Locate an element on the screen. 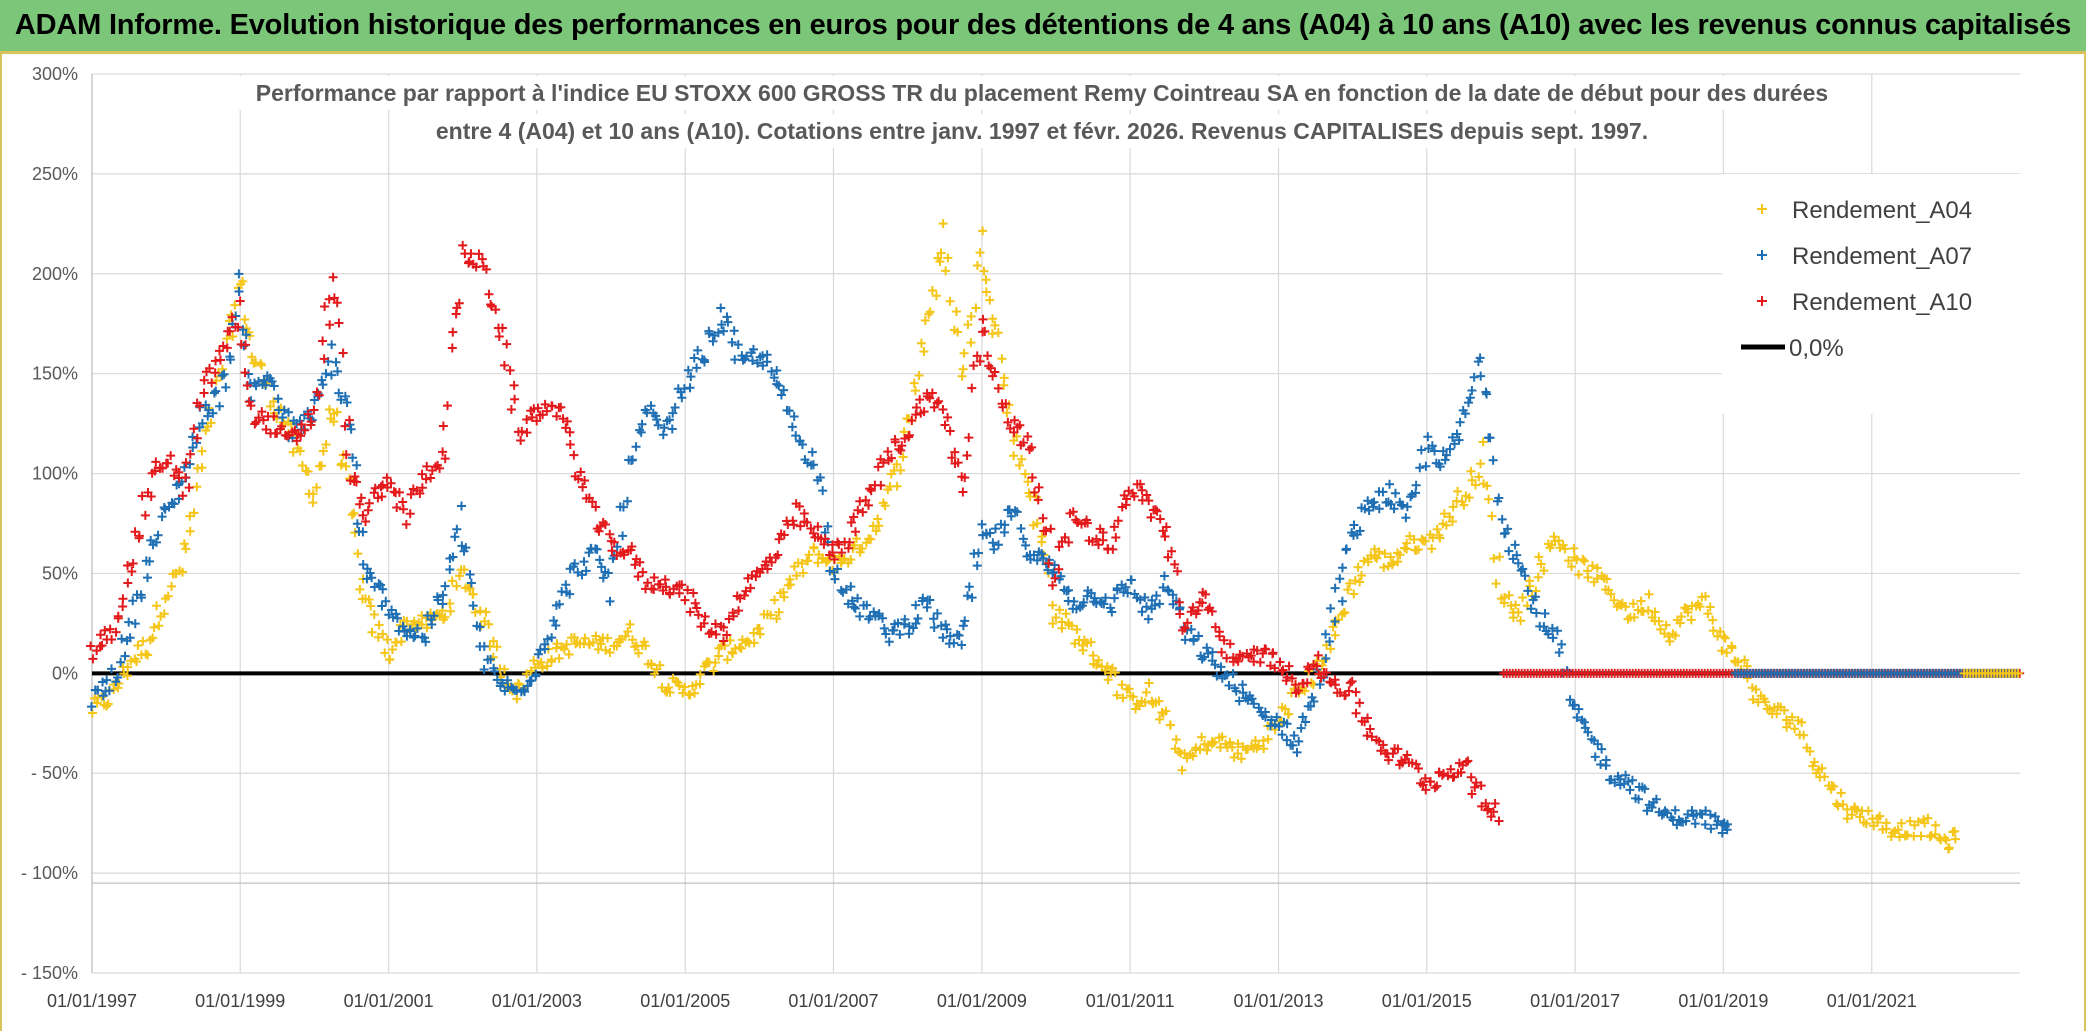 The height and width of the screenshot is (1031, 2086). x-tick-label: 01/01/2015 is located at coordinates (1427, 1001).